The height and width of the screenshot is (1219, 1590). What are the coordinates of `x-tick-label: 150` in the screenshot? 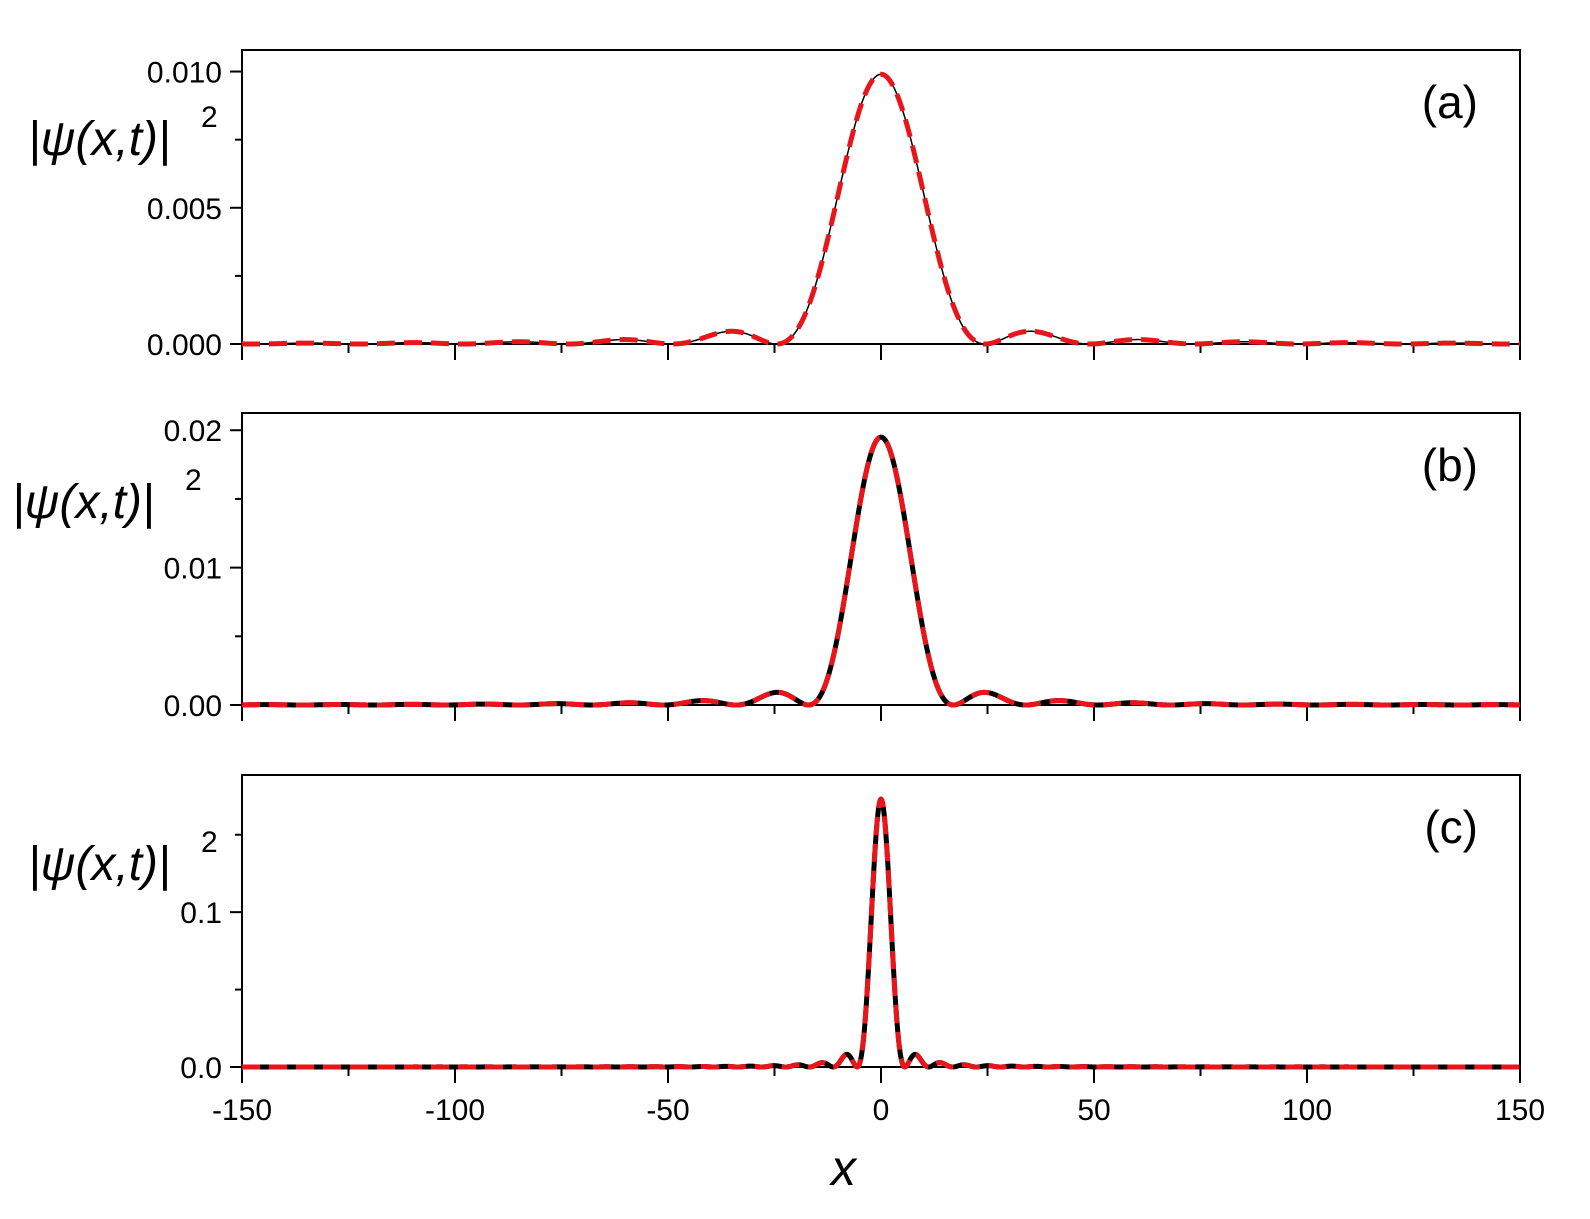 It's located at (1520, 1110).